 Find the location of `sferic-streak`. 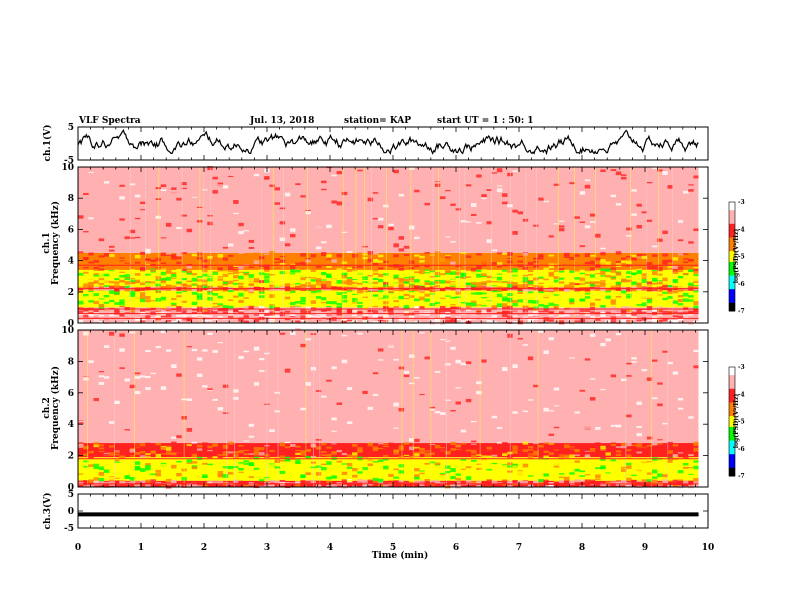

sferic-streak is located at coordinates (630, 245).